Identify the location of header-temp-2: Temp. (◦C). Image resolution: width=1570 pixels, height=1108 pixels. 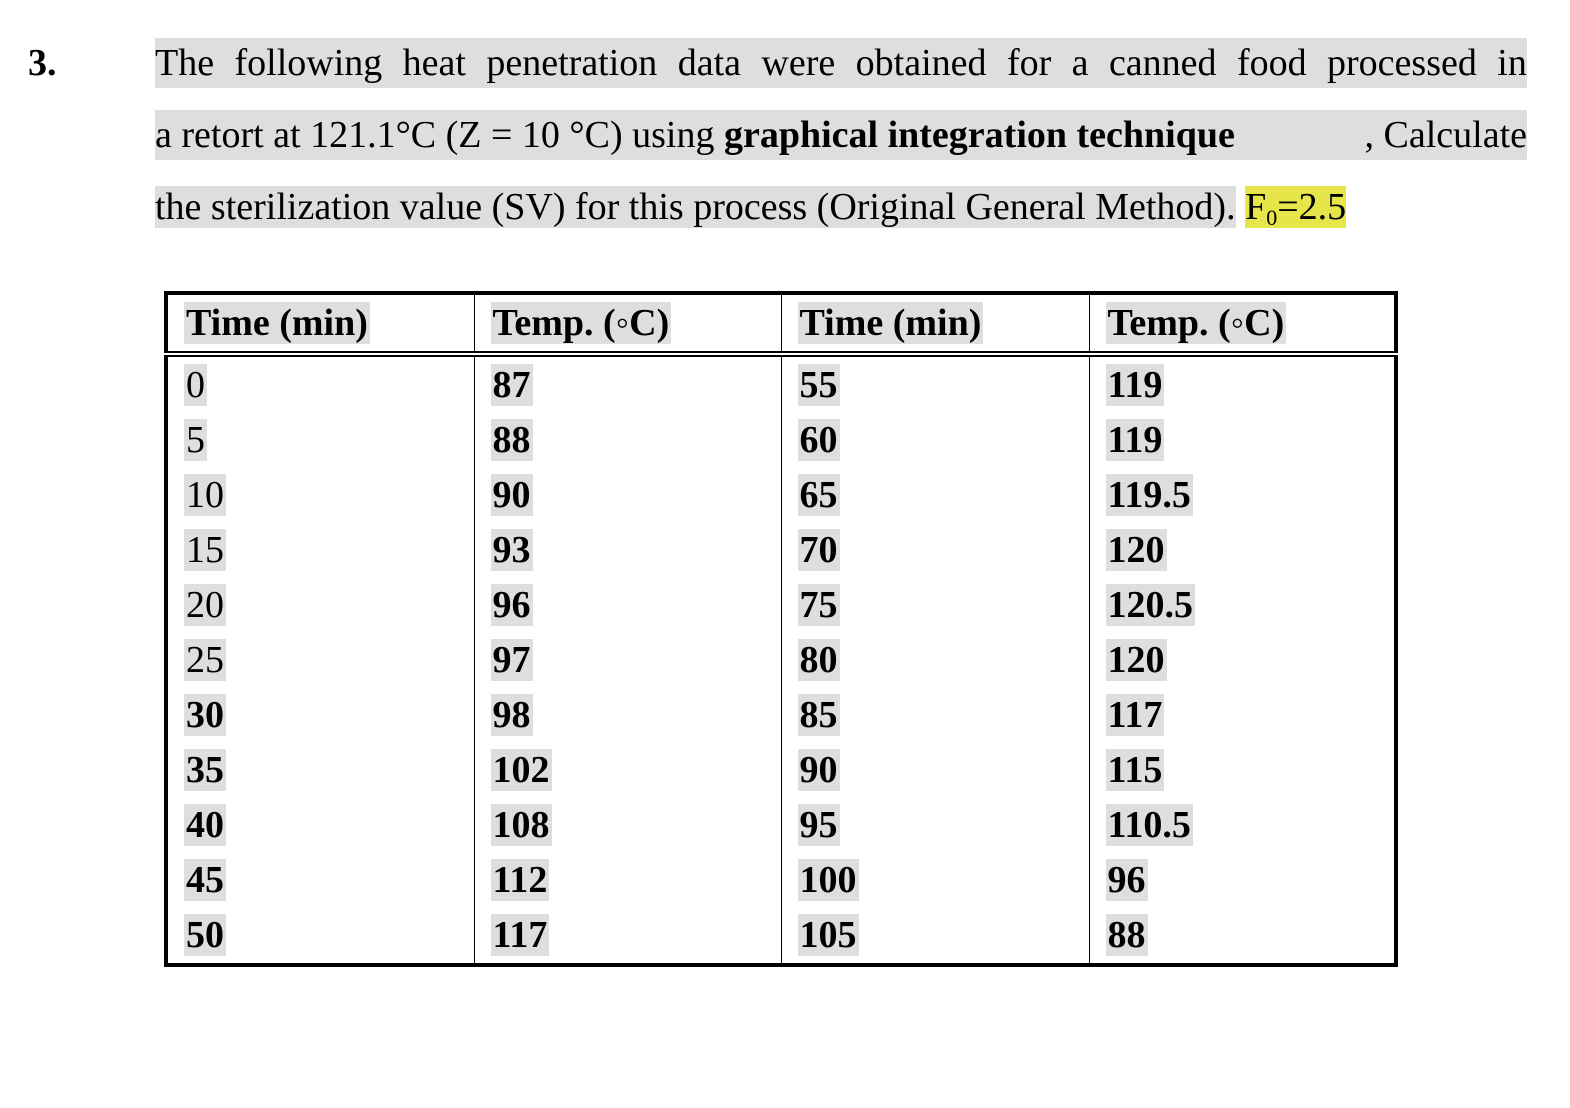
(1242, 325).